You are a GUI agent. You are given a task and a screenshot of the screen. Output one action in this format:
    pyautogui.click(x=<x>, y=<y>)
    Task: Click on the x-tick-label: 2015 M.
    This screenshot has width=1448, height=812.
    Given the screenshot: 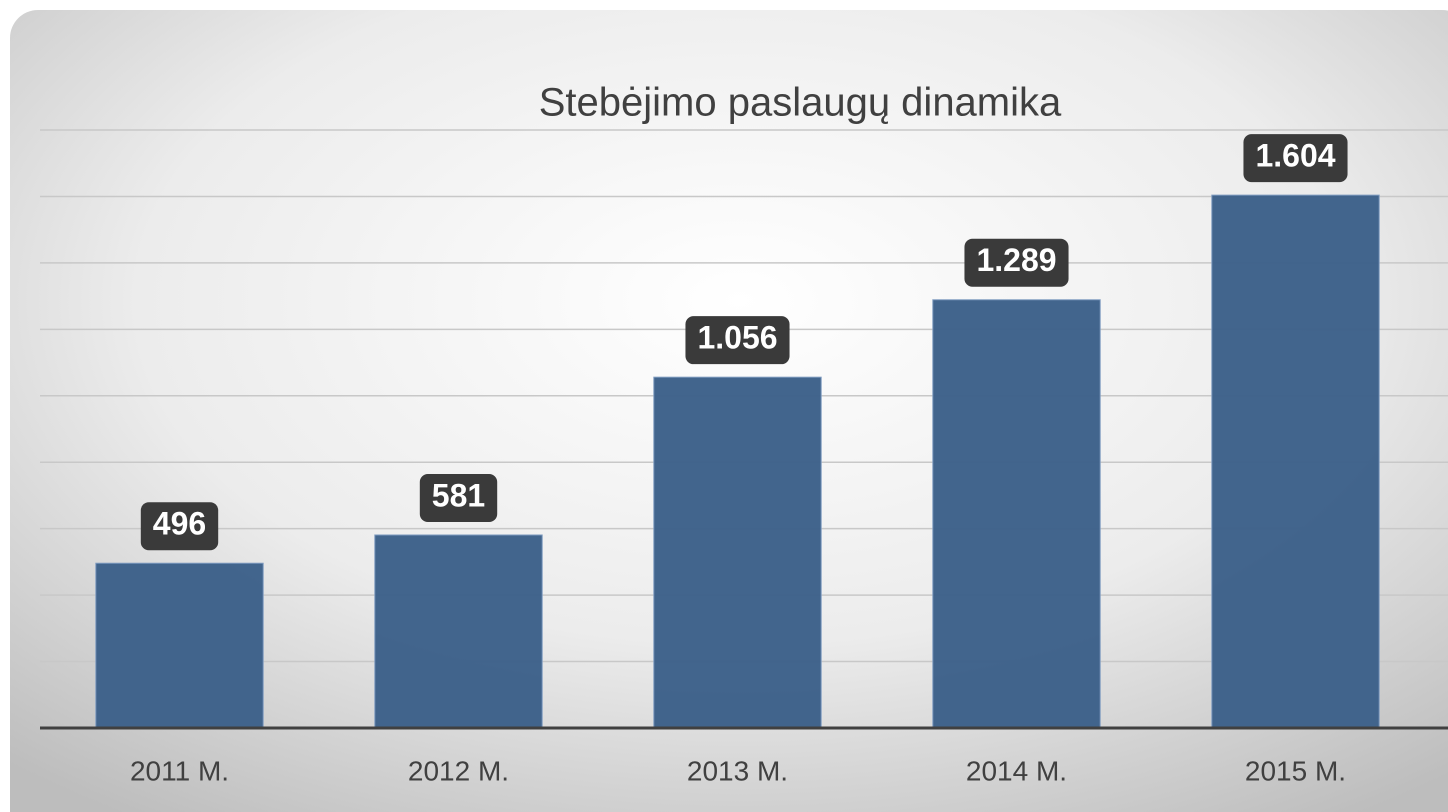 What is the action you would take?
    pyautogui.click(x=1295, y=770)
    